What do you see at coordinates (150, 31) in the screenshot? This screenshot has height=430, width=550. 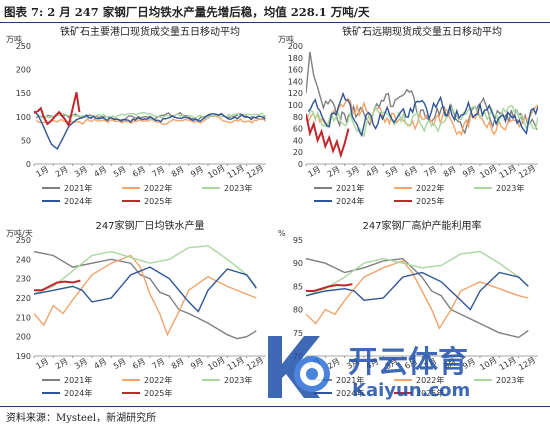 I see `chart-title: 铁矿石主要港口现货成交量五日移动平均` at bounding box center [150, 31].